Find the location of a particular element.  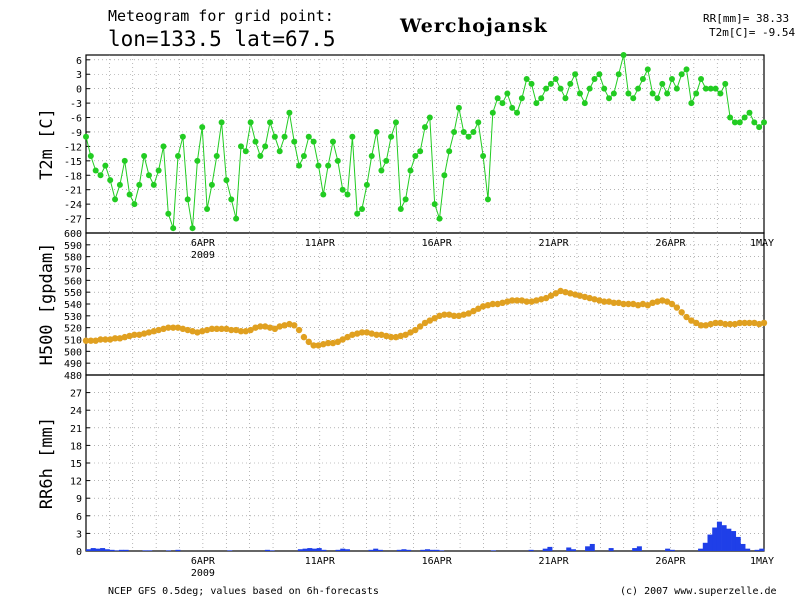

x-tick-label: 21APR is located at coordinates (554, 243).